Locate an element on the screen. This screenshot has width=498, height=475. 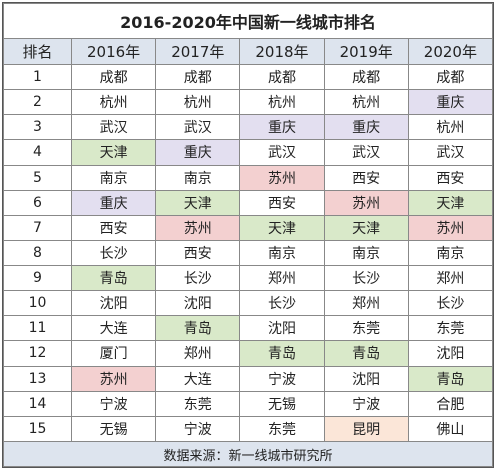
table-row: 13 苏州 大连 宁波 沈阳 青岛 is located at coordinates (248, 378).